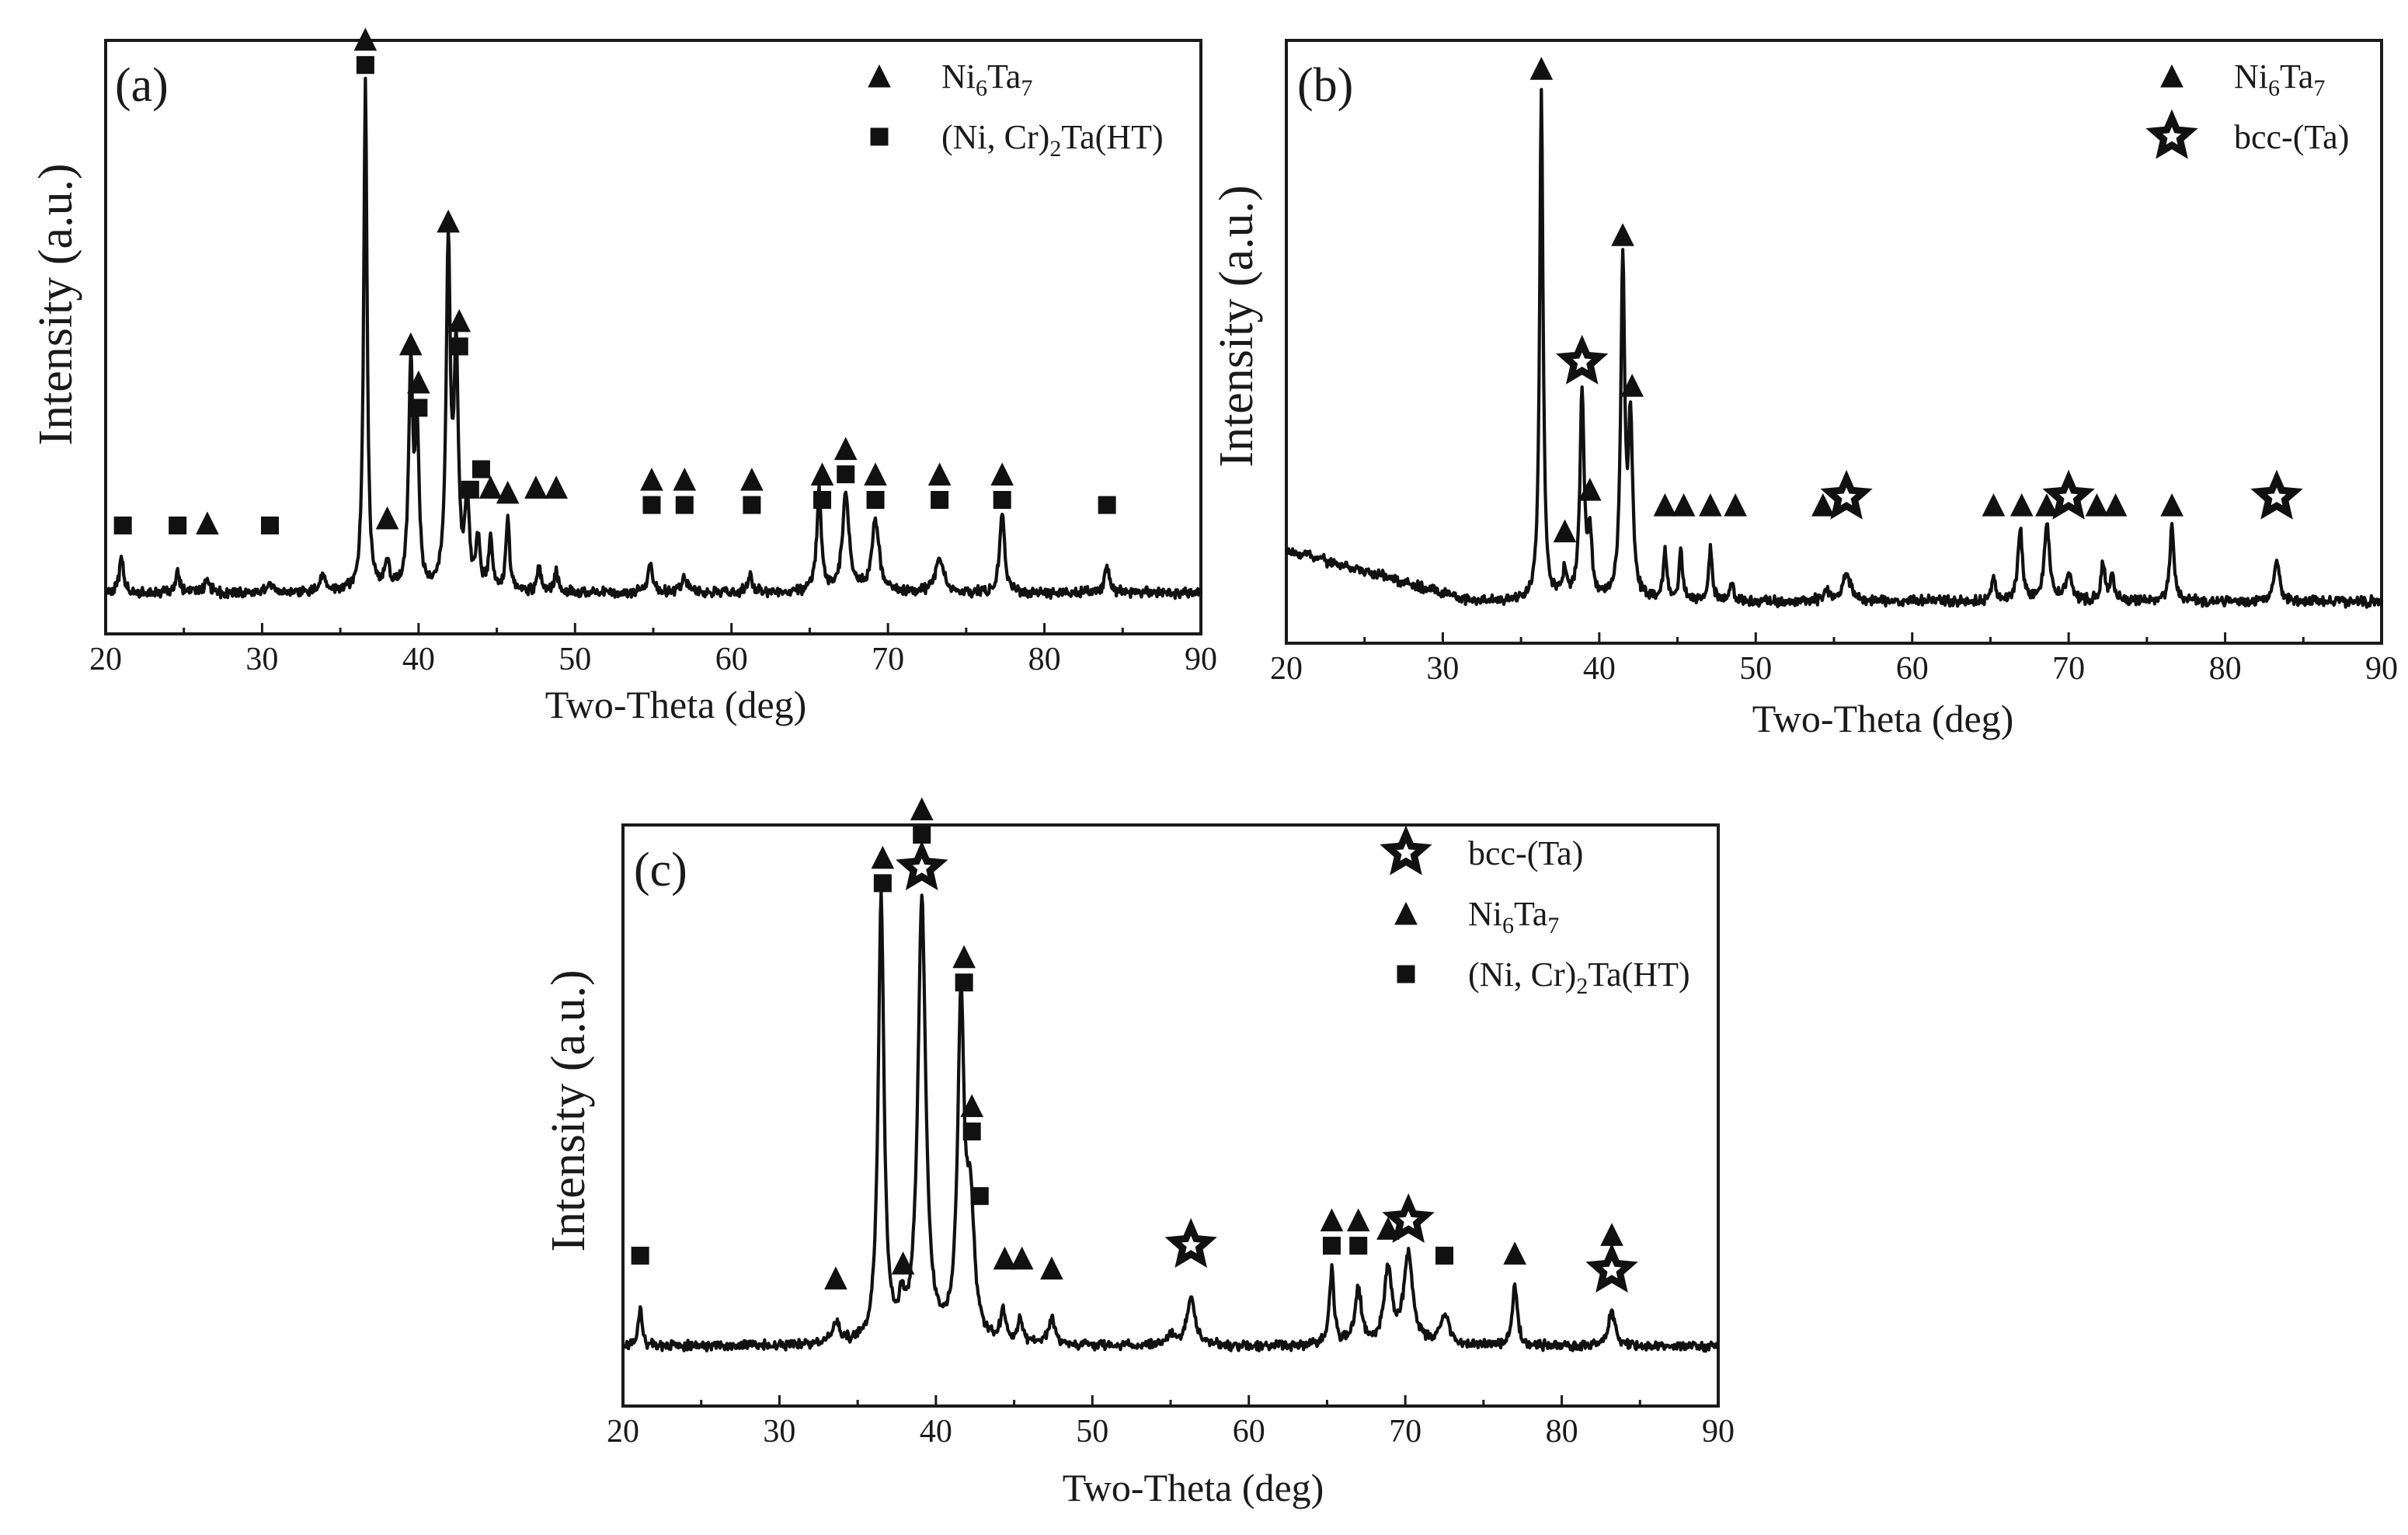 Image resolution: width=2408 pixels, height=1535 pixels. What do you see at coordinates (623, 1432) in the screenshot?
I see `panel-c-x-tick-label: 20` at bounding box center [623, 1432].